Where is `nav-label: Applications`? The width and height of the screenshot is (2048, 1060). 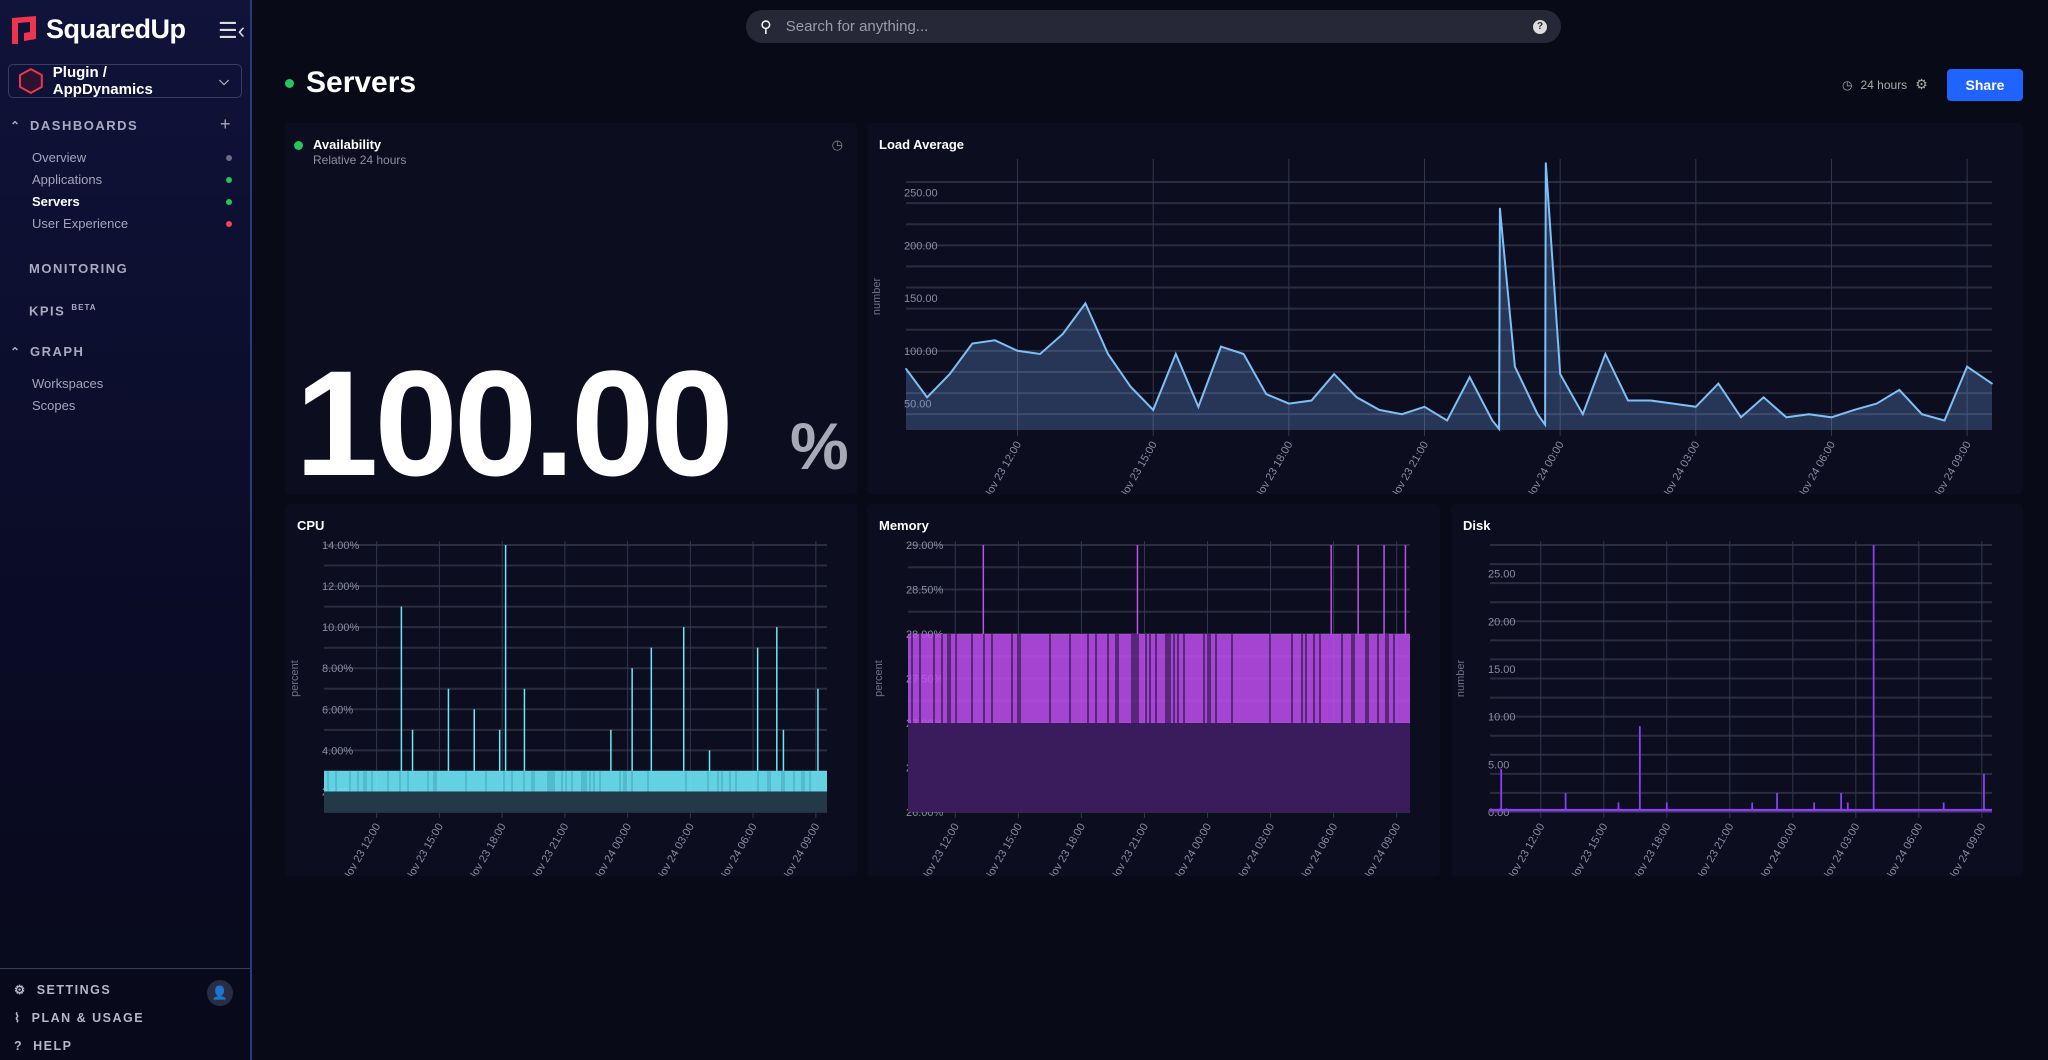 nav-label: Applications is located at coordinates (67, 179).